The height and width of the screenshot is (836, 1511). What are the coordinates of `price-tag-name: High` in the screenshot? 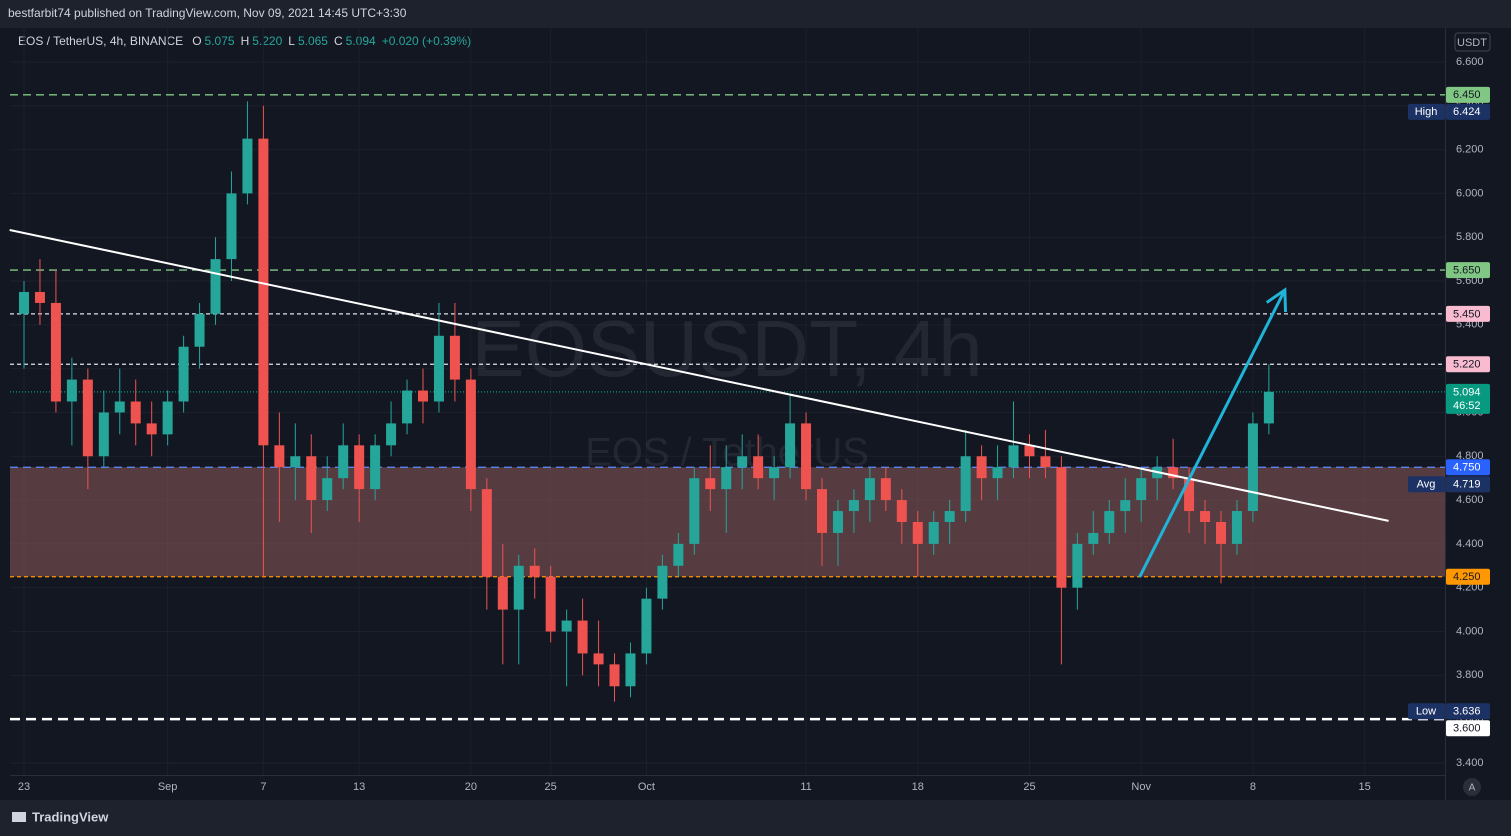 It's located at (1426, 112).